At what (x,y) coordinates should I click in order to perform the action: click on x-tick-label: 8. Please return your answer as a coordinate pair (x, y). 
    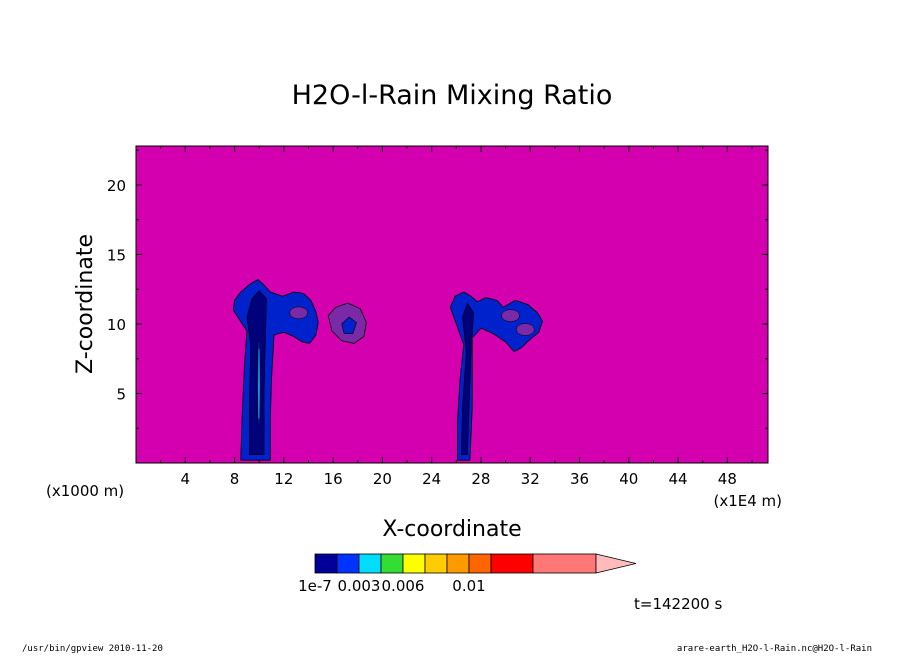
    Looking at the image, I should click on (235, 479).